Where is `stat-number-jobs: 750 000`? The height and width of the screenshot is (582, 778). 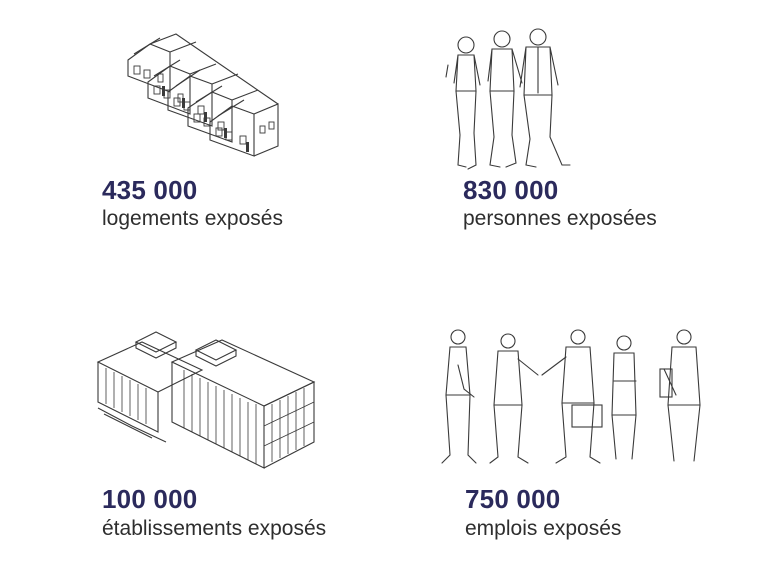 stat-number-jobs: 750 000 is located at coordinates (513, 499).